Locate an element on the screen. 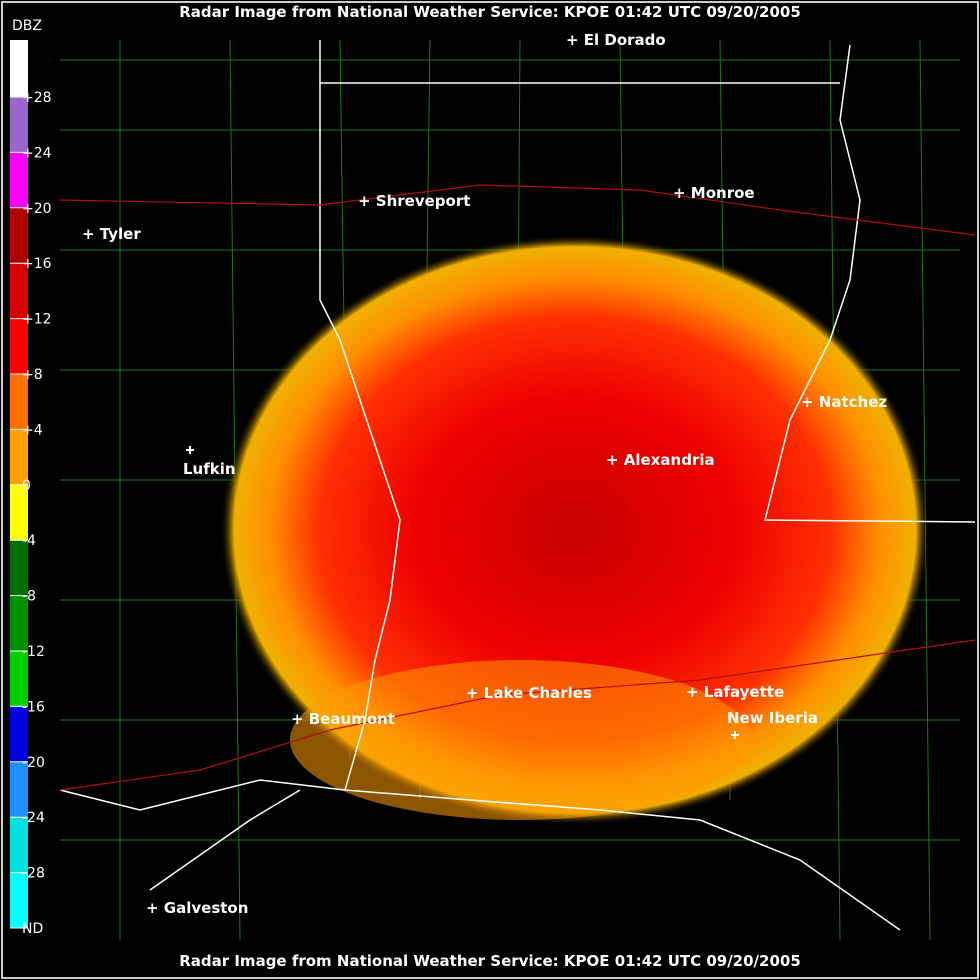 The height and width of the screenshot is (980, 980). legend-label: +24 is located at coordinates (37, 153).